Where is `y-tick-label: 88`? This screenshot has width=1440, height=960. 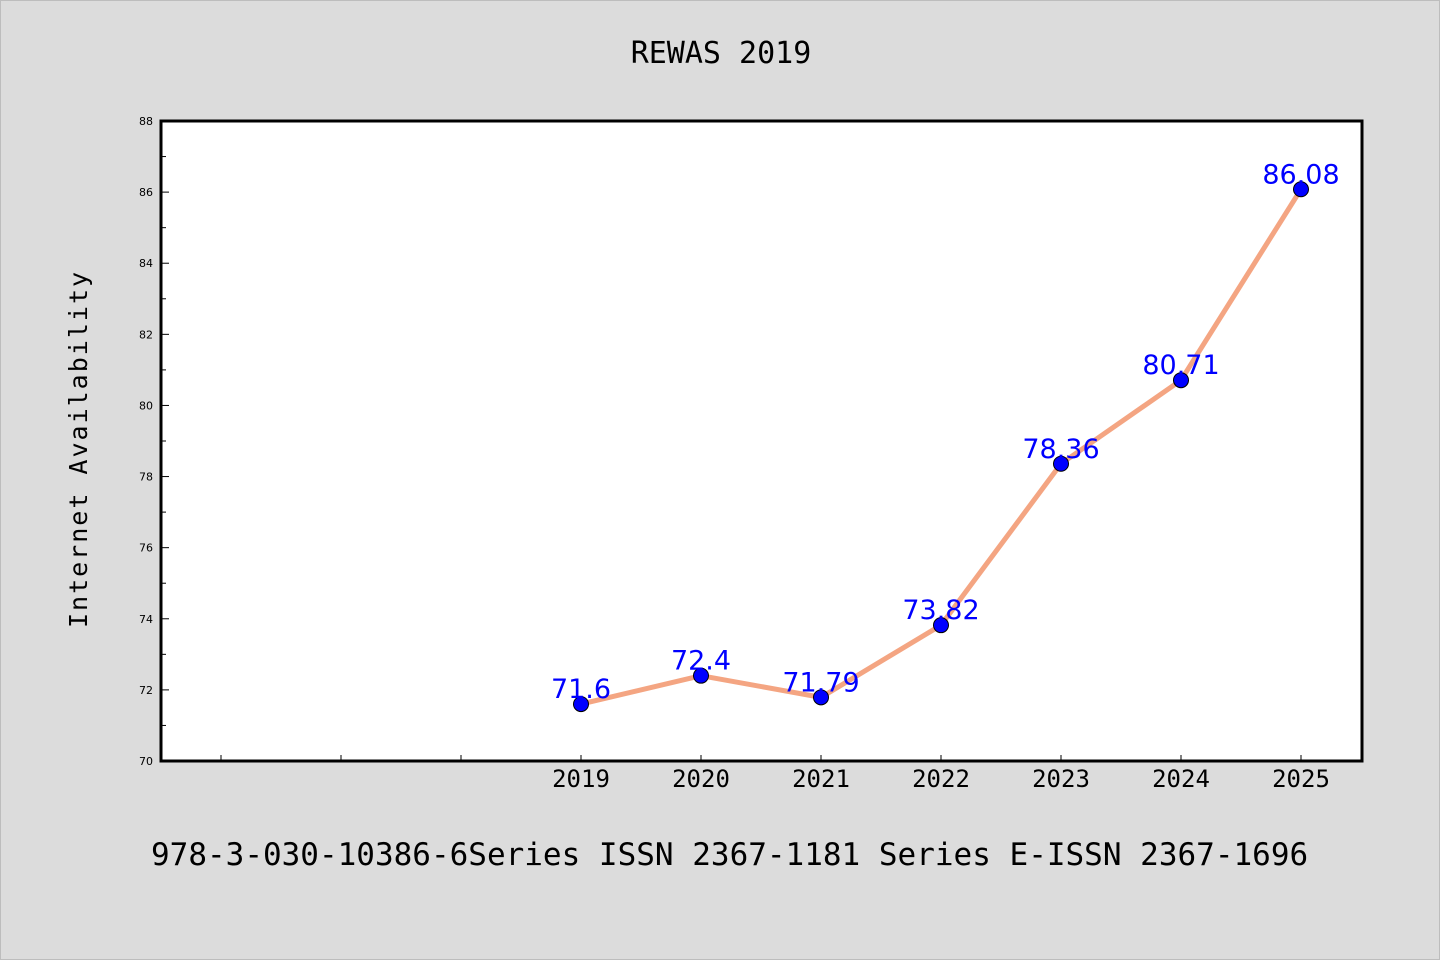
y-tick-label: 88 is located at coordinates (146, 121).